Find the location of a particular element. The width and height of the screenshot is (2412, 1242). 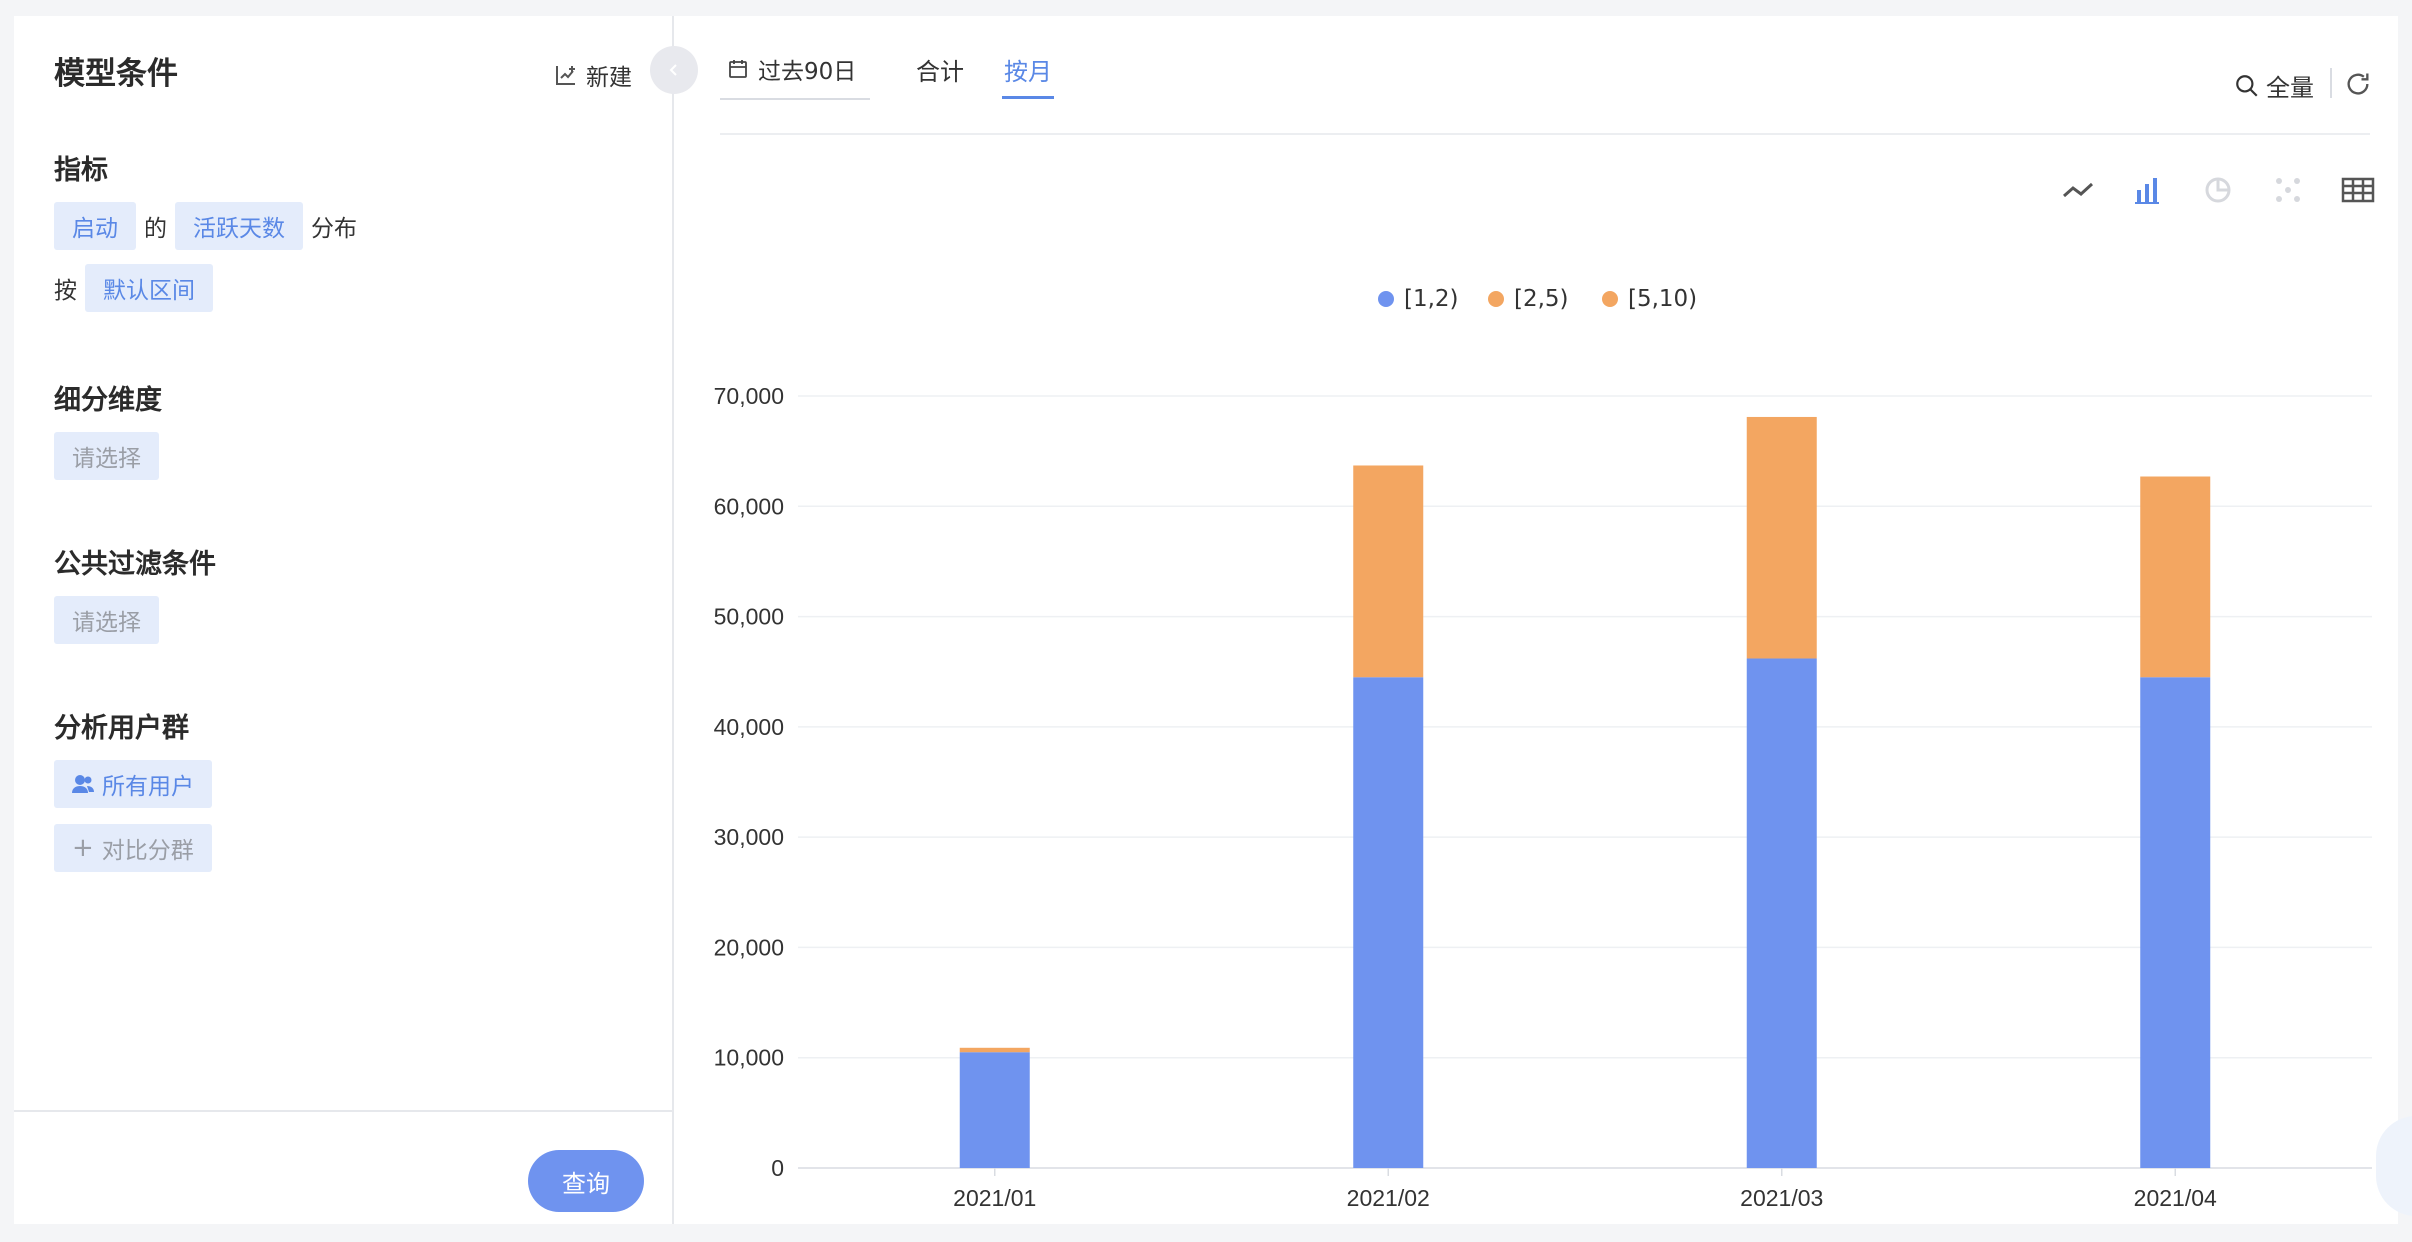

x-tick-label: 2021/01 is located at coordinates (994, 1198).